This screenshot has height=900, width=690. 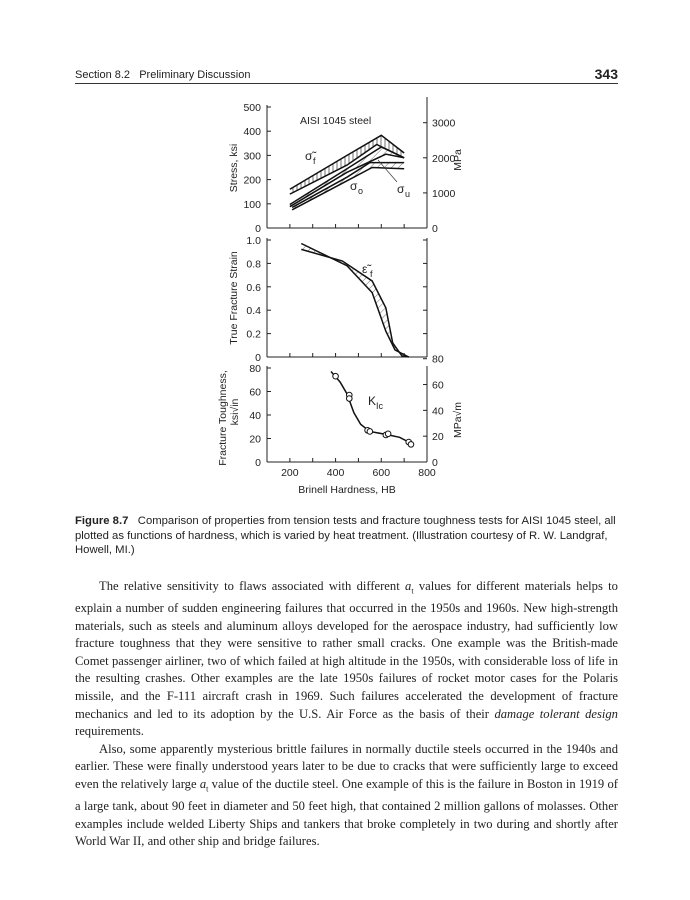 What do you see at coordinates (252, 132) in the screenshot?
I see `y-tick-label: 400` at bounding box center [252, 132].